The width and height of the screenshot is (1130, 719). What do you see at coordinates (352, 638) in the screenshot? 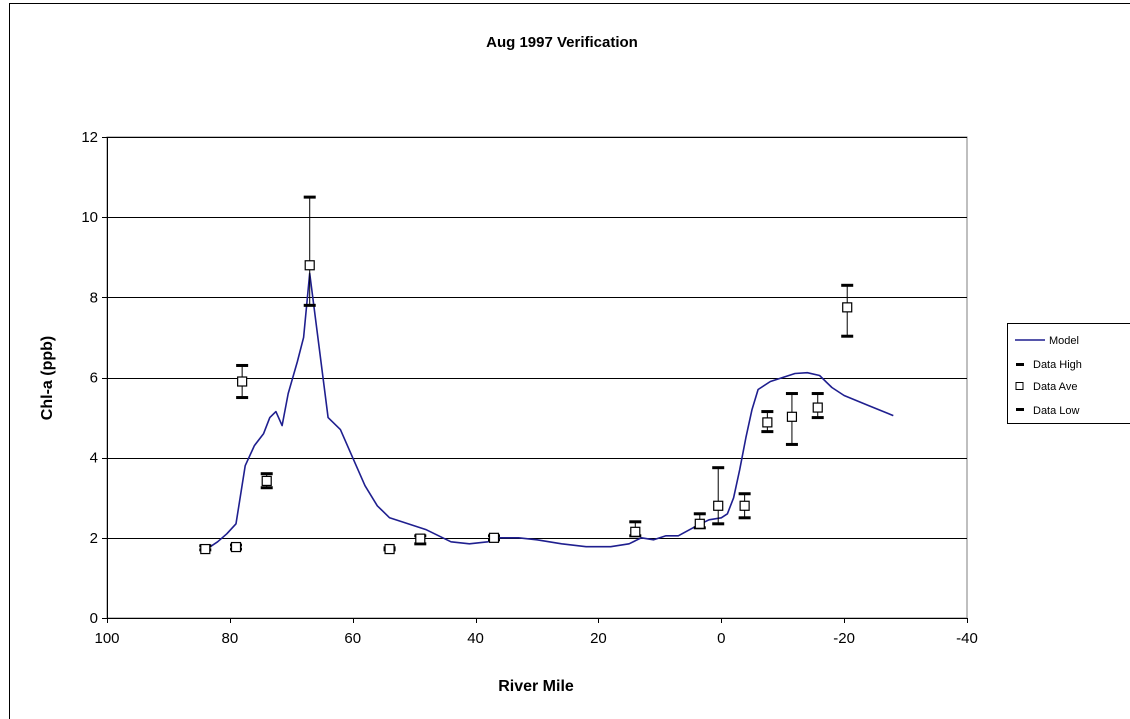
I see `x-tick-label-2: 60` at bounding box center [352, 638].